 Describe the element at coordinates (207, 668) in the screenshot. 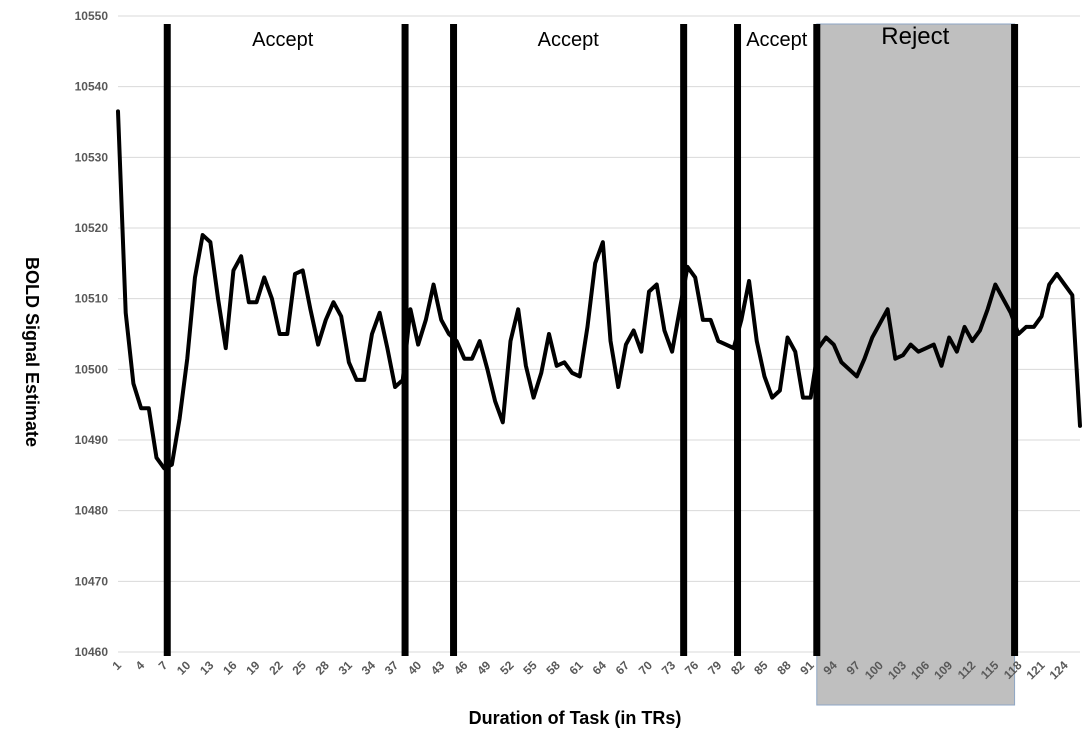

I see `x-tick-label: 13` at that location.